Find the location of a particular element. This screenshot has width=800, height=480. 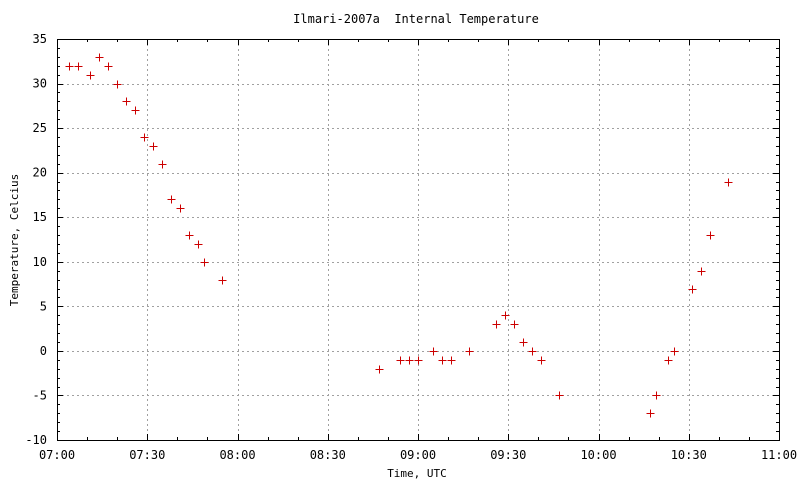

y-tick-label: 30 is located at coordinates (40, 84).